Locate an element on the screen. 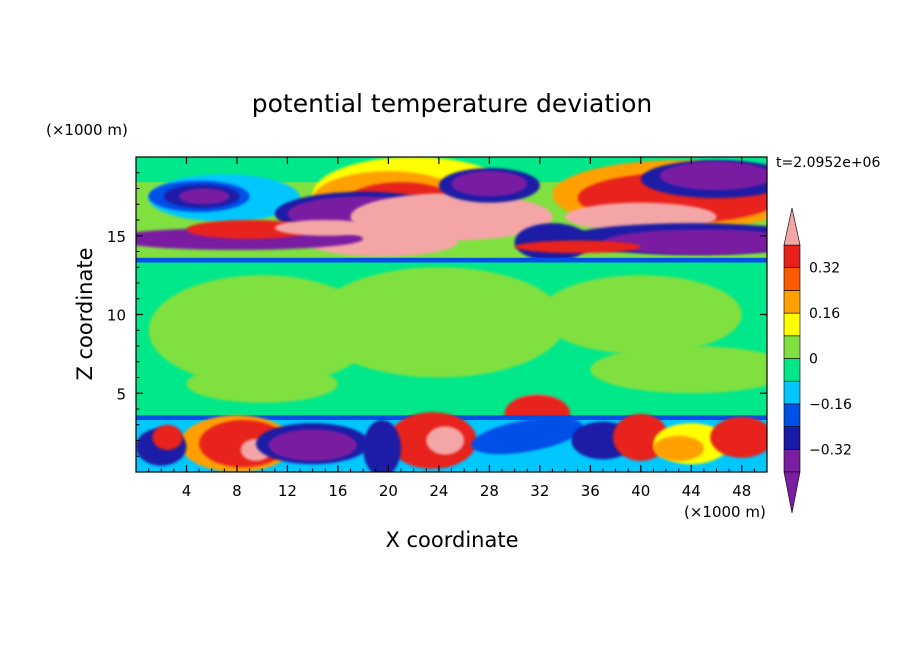 The image size is (904, 654). x-tick-label-6: 28 is located at coordinates (489, 491).